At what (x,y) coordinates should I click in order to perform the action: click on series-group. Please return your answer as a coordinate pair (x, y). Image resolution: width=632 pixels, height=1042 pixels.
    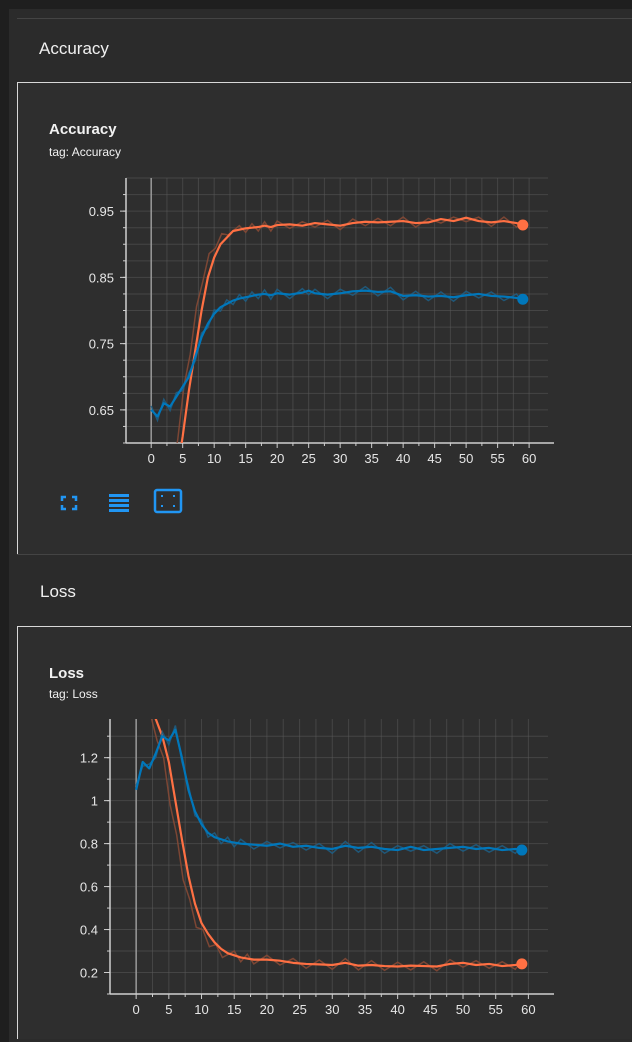
    Looking at the image, I should click on (337, 329).